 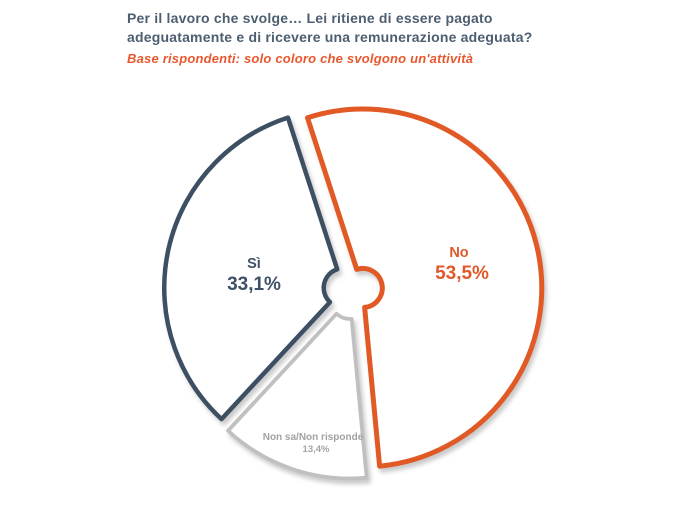 What do you see at coordinates (458, 253) in the screenshot?
I see `pie-slice-label-no: No` at bounding box center [458, 253].